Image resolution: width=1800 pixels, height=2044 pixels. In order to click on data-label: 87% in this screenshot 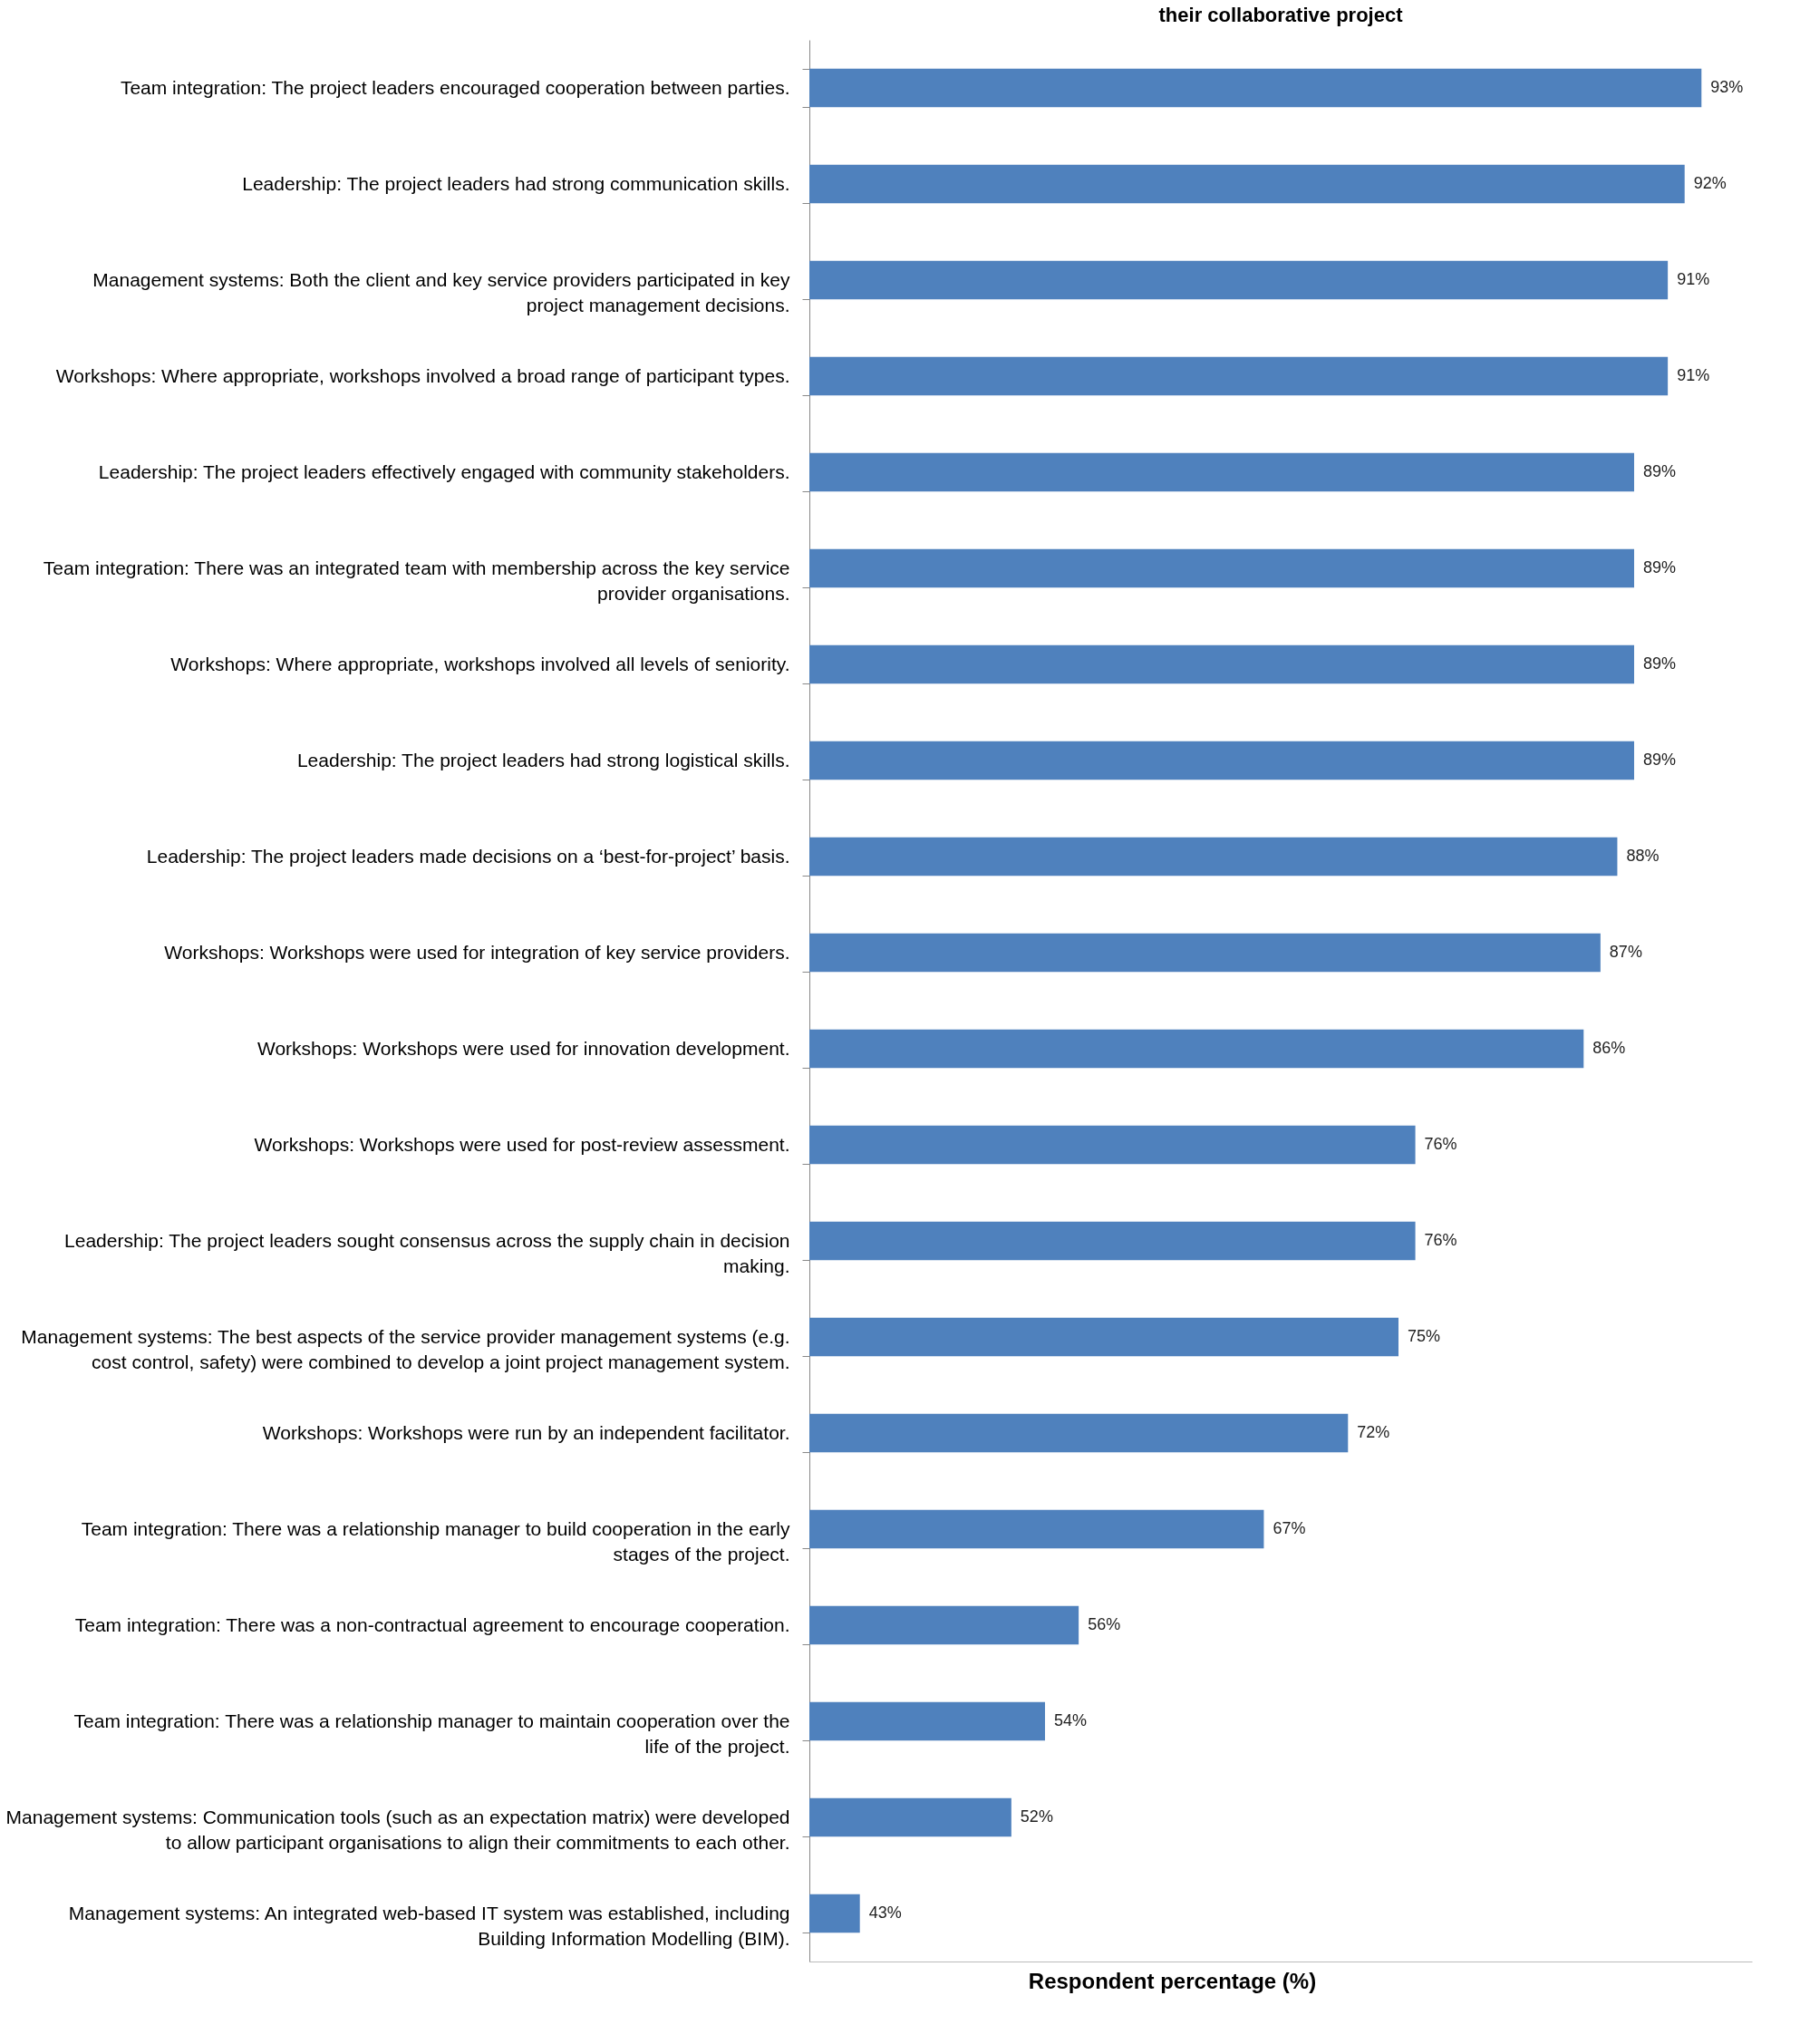, I will do `click(1625, 952)`.